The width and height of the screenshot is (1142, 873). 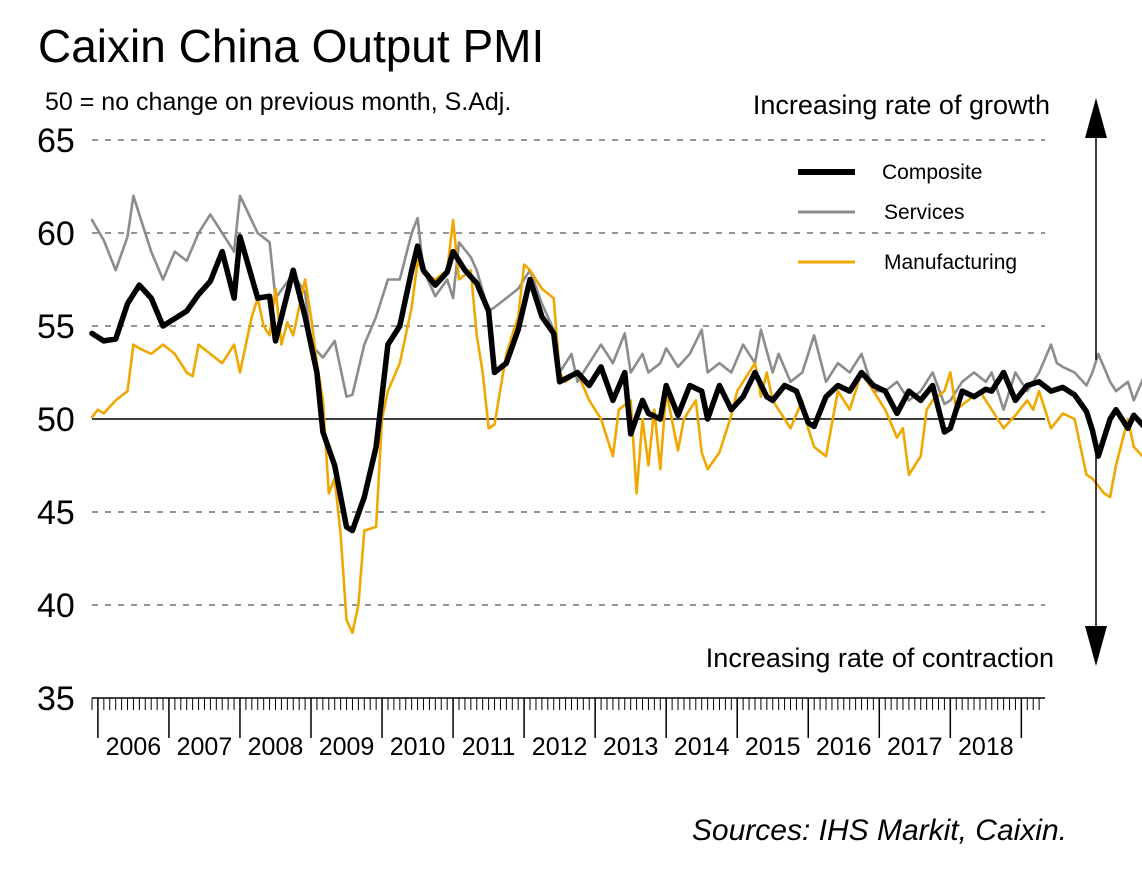 What do you see at coordinates (901, 105) in the screenshot?
I see `growth-annotation: Increasing rate of growth` at bounding box center [901, 105].